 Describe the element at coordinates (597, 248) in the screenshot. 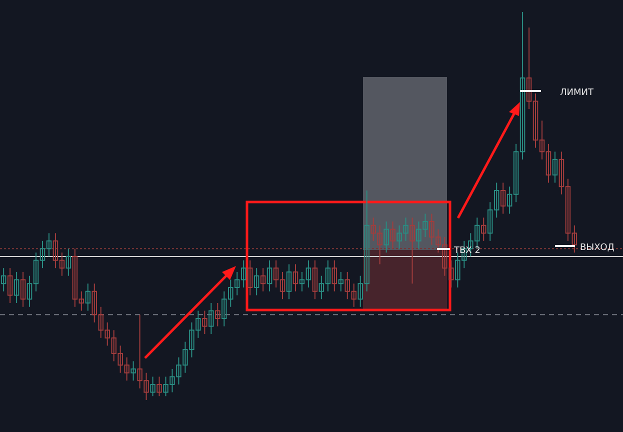

I see `text: ВЫХОД` at that location.